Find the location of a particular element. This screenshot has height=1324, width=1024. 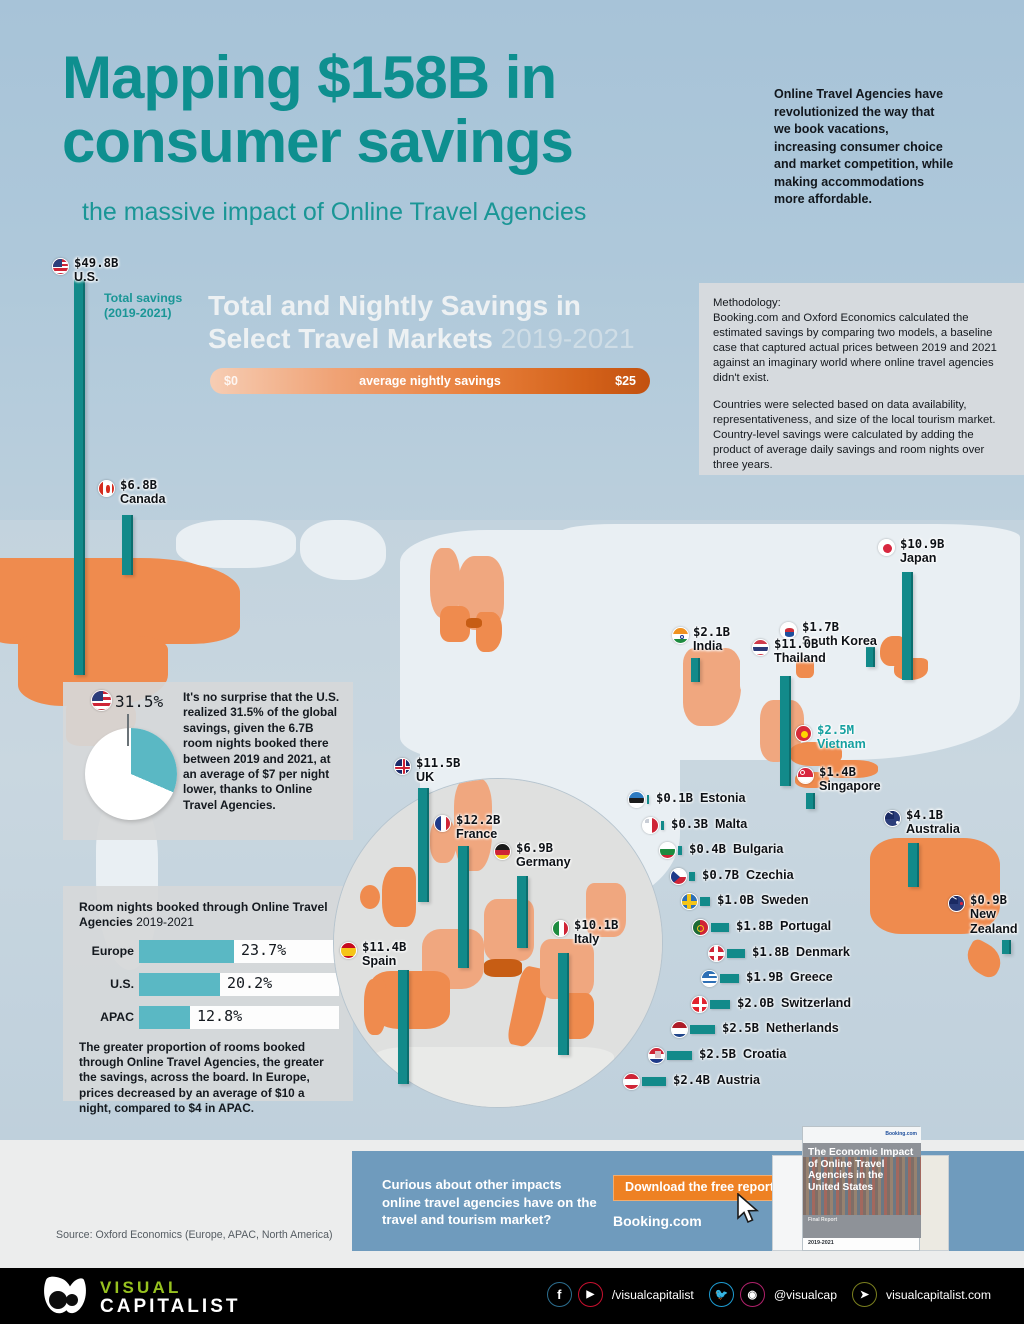

value-germany: $6.9B is located at coordinates (535, 848).